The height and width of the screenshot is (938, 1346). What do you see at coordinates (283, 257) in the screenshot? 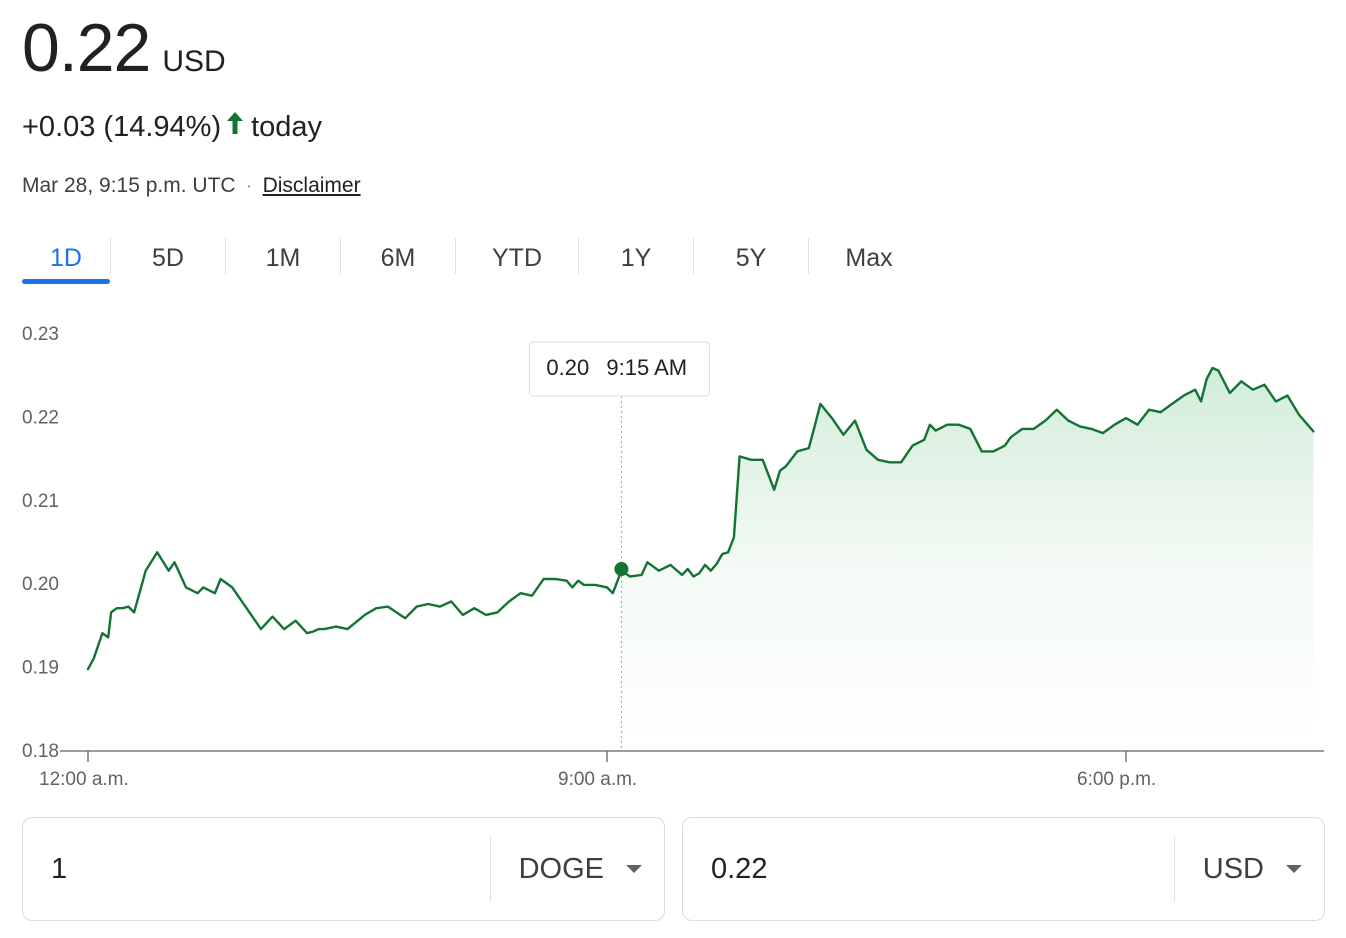
I see `tab-1m: 1M` at bounding box center [283, 257].